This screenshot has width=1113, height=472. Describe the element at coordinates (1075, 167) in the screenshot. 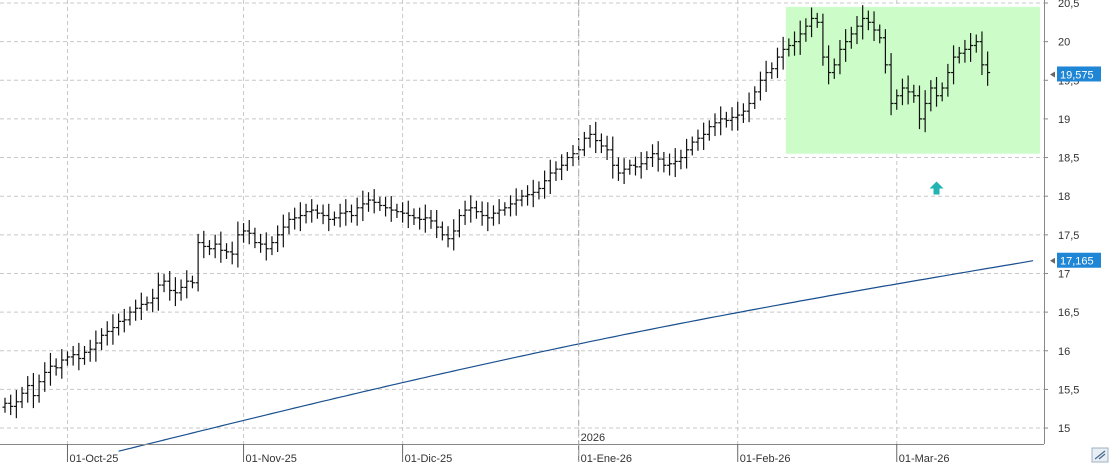

I see `price-tags: 19,575 17,165` at that location.